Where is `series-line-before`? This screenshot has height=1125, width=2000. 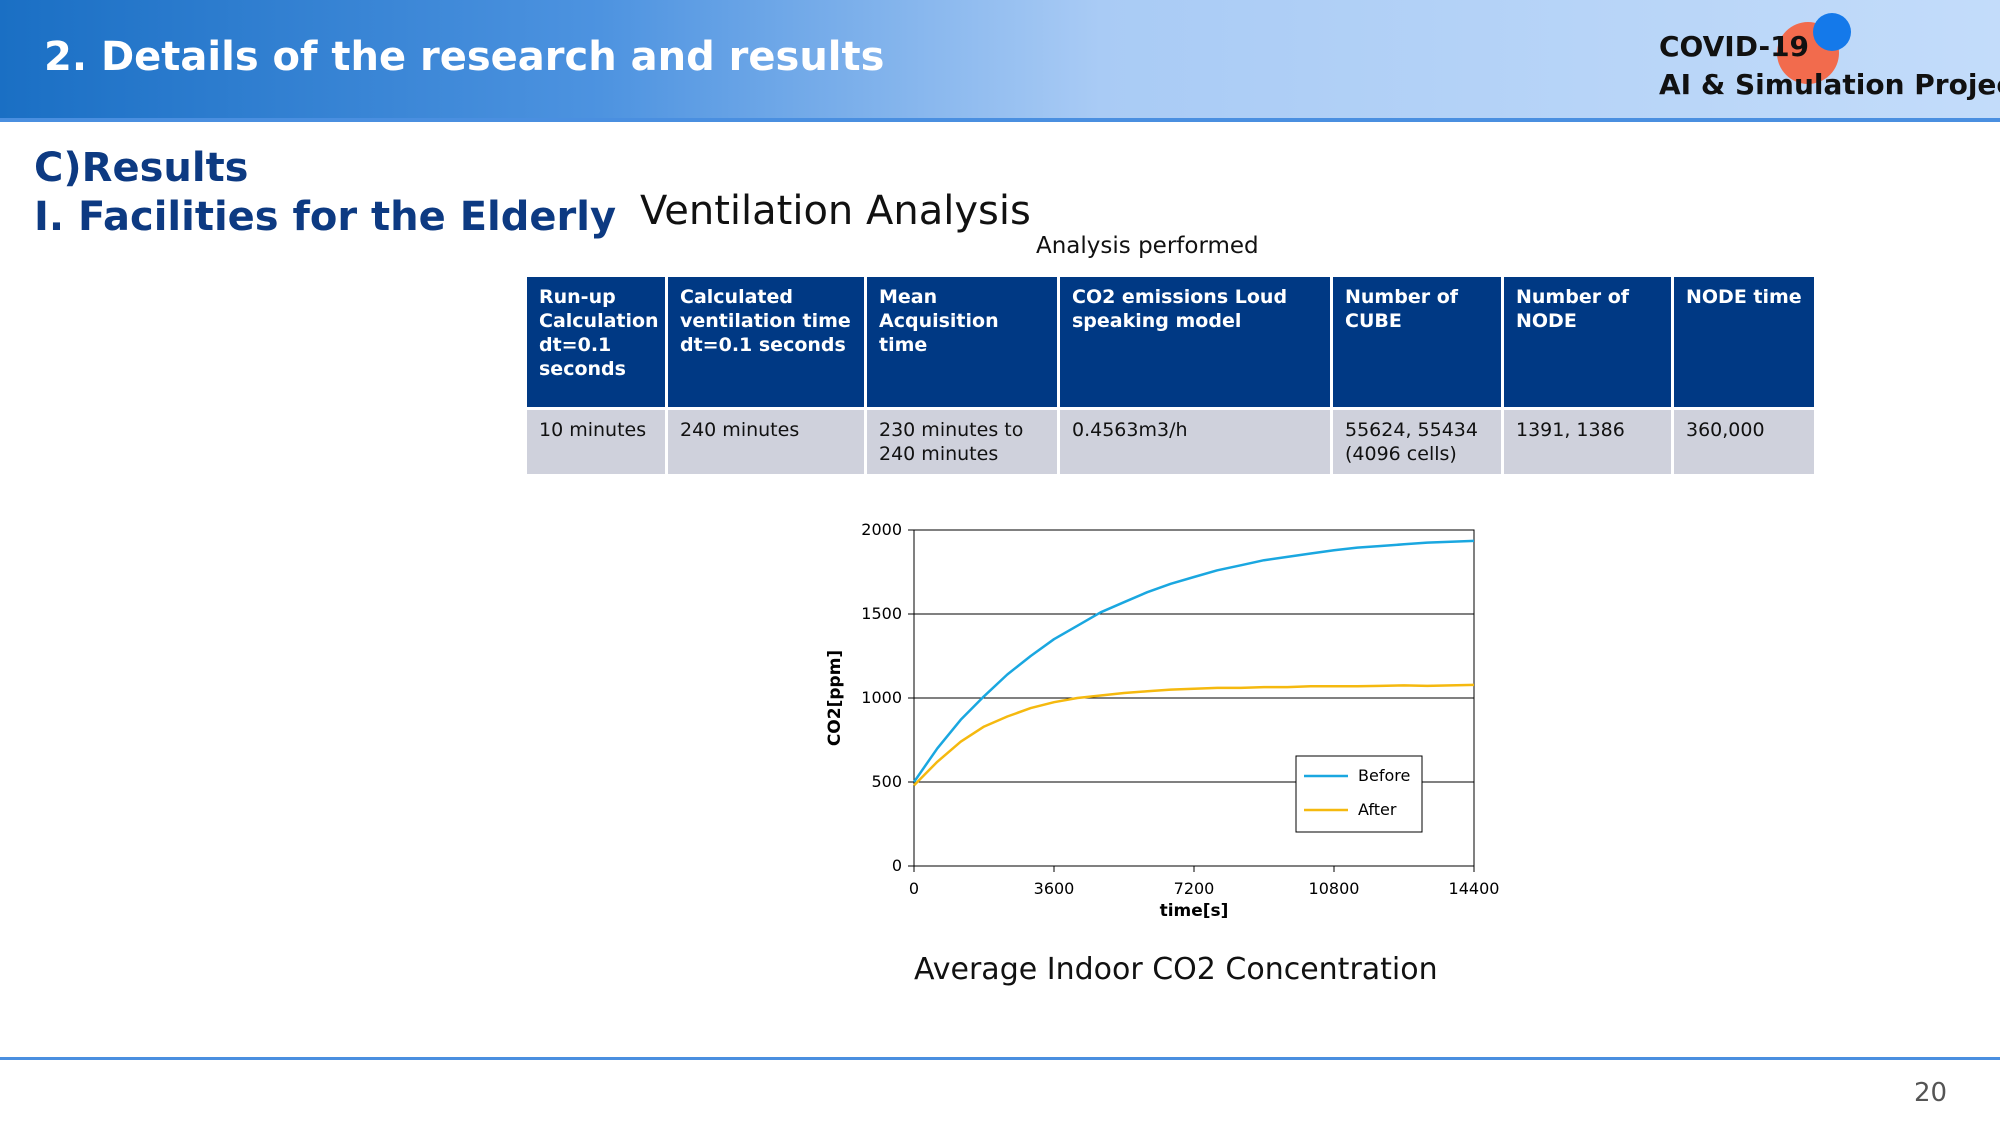
series-line-before is located at coordinates (1193, 661).